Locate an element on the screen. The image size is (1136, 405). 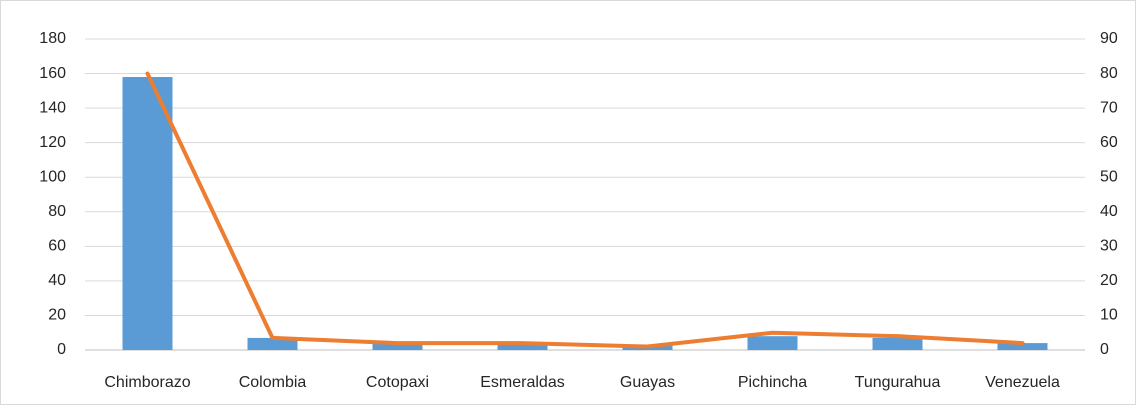
y2-tick-label: 50 is located at coordinates (1109, 176).